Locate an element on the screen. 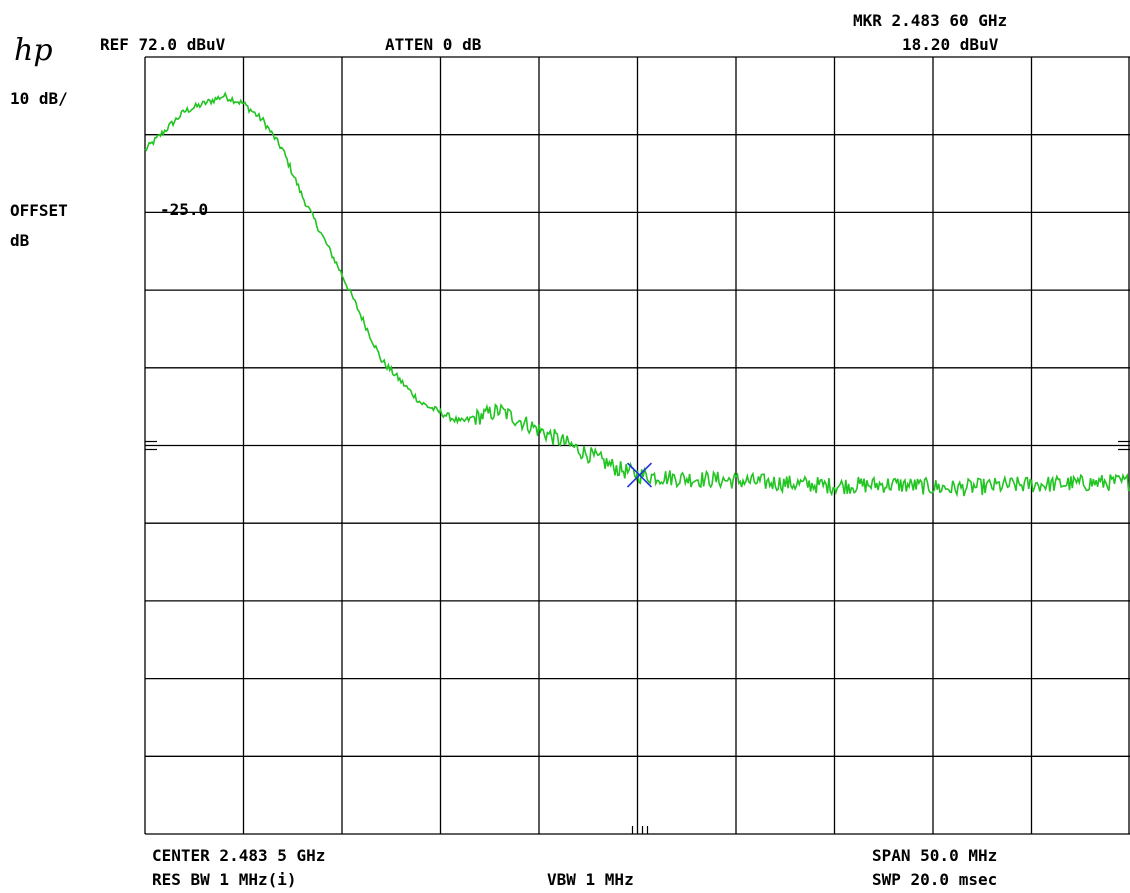  marker-level-label: 18.20 dBuV is located at coordinates (950, 44).